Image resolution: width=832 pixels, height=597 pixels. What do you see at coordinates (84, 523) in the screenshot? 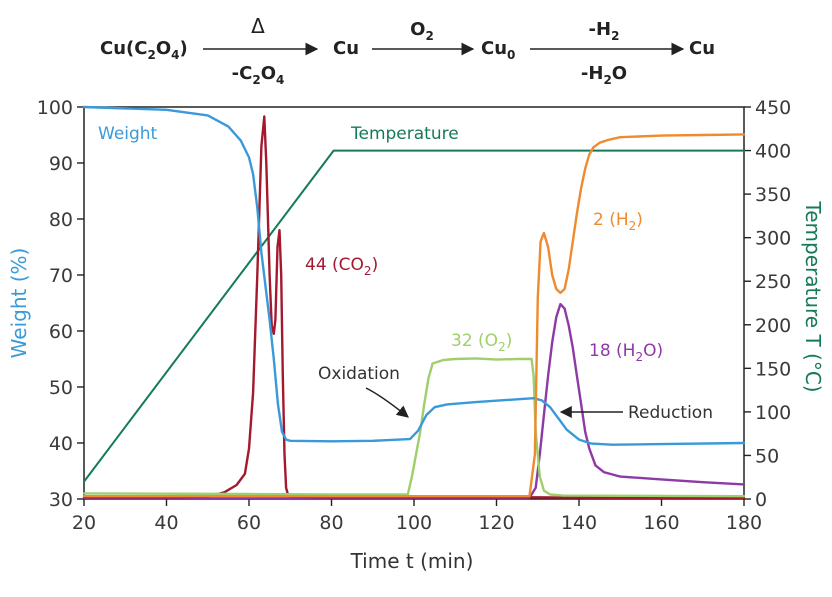
I see `x-tick-label: 20` at bounding box center [84, 523].